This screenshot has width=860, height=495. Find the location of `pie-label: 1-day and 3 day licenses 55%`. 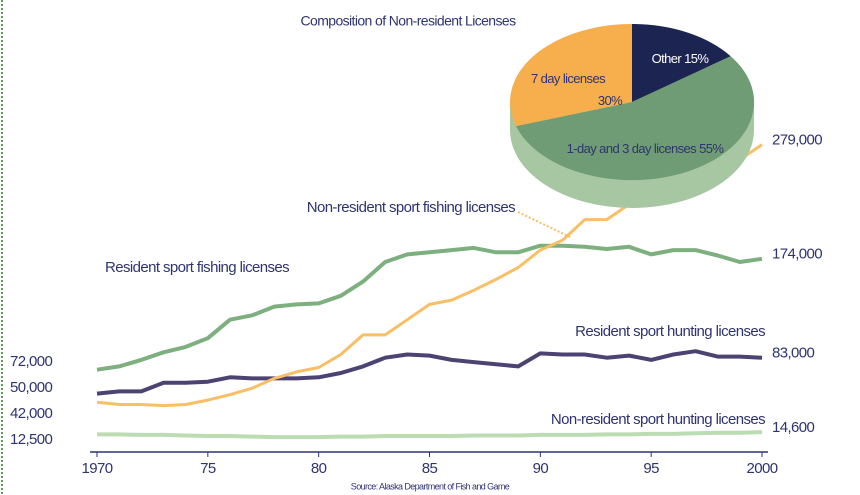

pie-label: 1-day and 3 day licenses 55% is located at coordinates (646, 148).